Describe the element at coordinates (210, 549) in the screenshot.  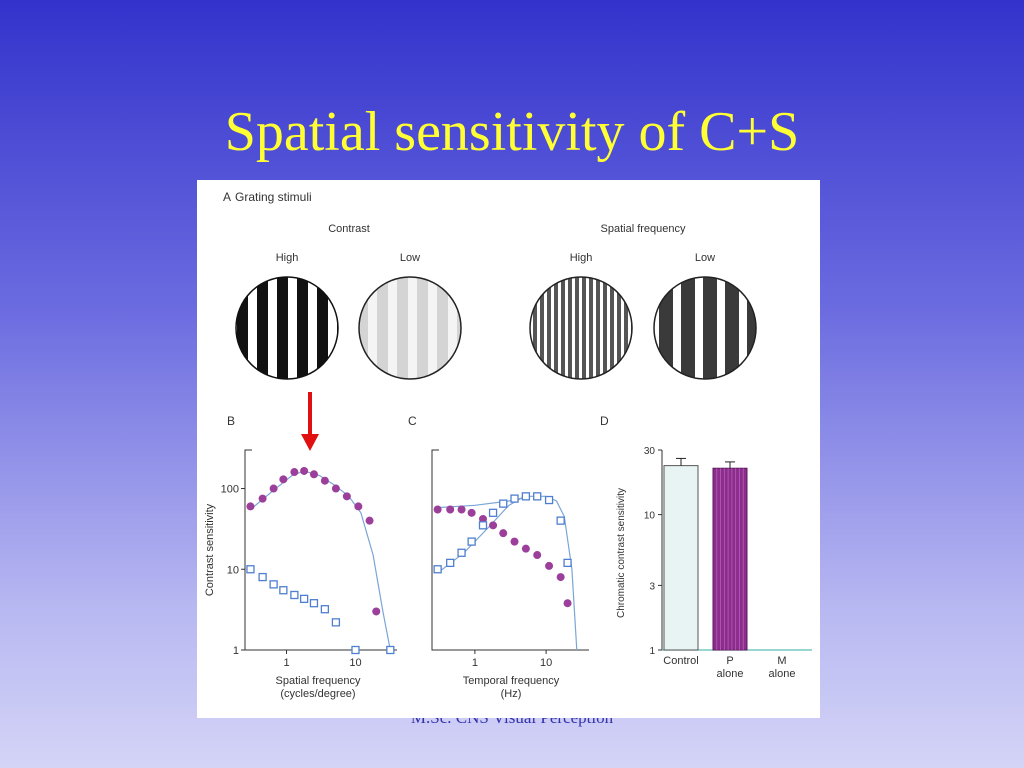
I see `chart-b-ylabel: Contrast sensitivity` at that location.